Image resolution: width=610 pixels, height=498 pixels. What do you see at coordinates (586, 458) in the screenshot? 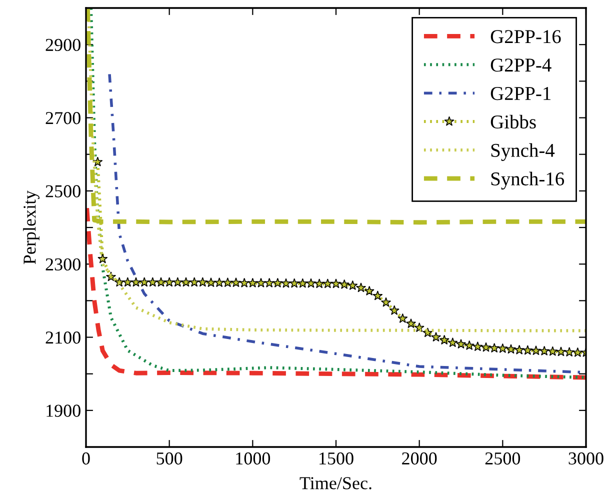
I see `x-tick-label: 3000` at bounding box center [586, 458].